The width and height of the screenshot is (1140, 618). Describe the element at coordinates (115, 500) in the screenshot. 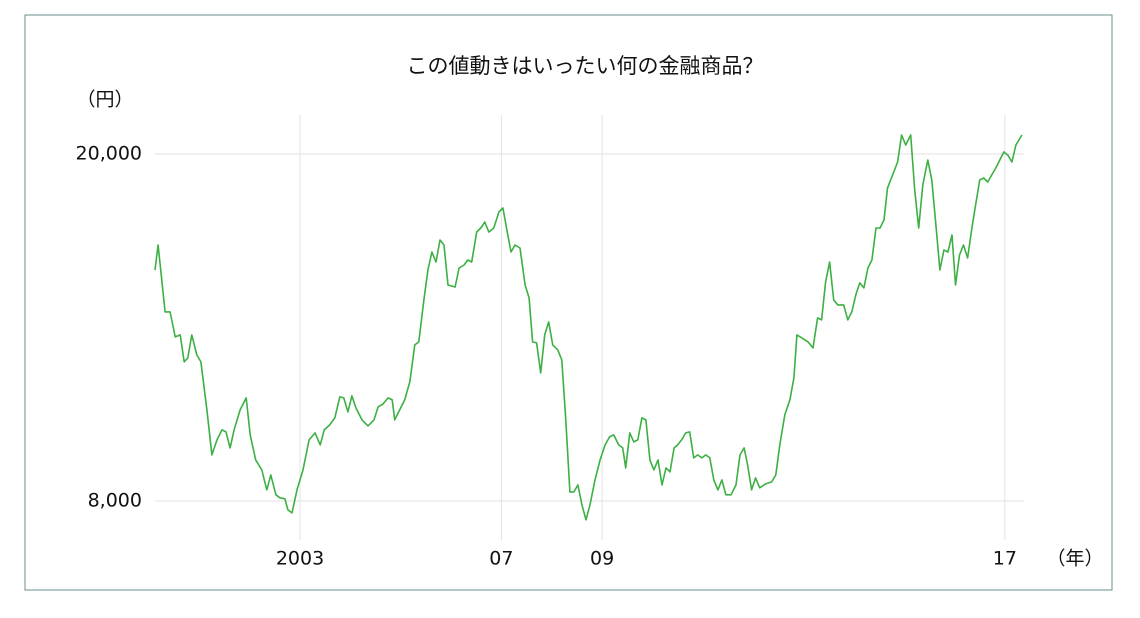

I see `y-tick-label: 8,000` at that location.